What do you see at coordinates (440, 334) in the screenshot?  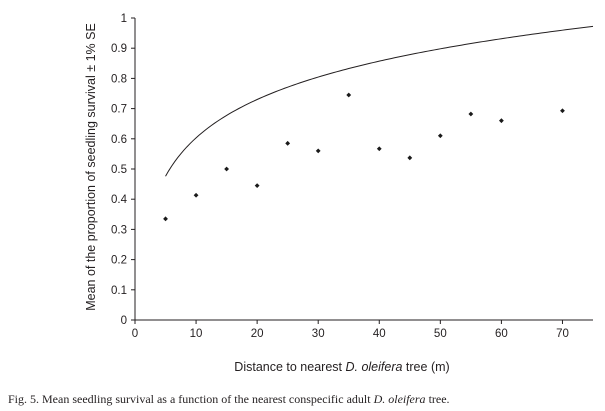 I see `x-tick-label-50: 50` at bounding box center [440, 334].